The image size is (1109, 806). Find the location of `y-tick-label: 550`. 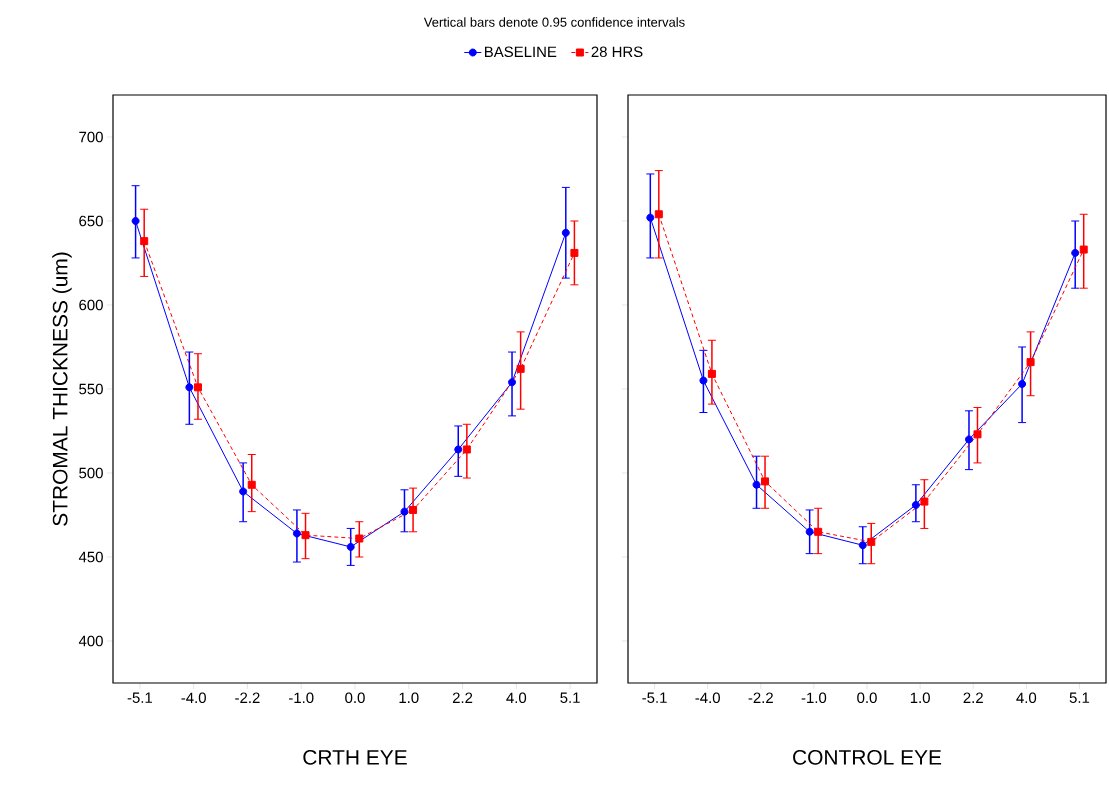

y-tick-label: 550 is located at coordinates (91, 389).